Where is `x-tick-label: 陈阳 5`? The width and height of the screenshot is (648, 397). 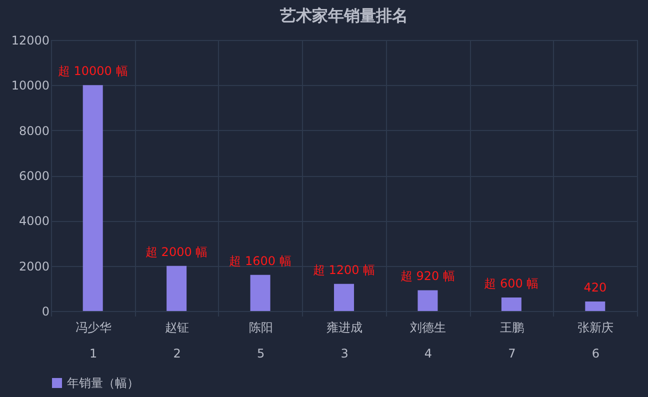 x-tick-label: 陈阳 5 is located at coordinates (260, 340).